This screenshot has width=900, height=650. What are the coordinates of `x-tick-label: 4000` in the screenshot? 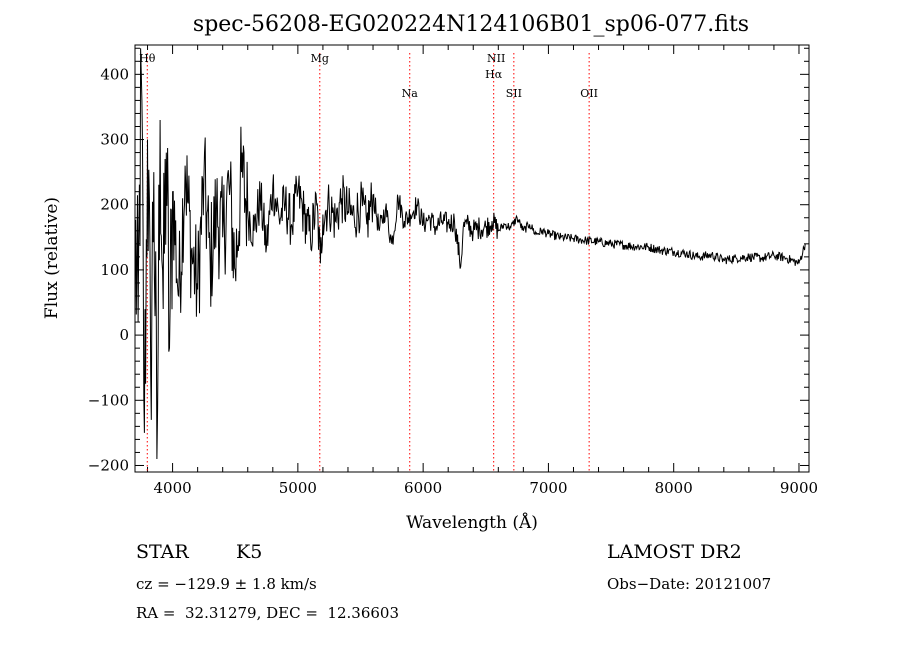 It's located at (172, 488).